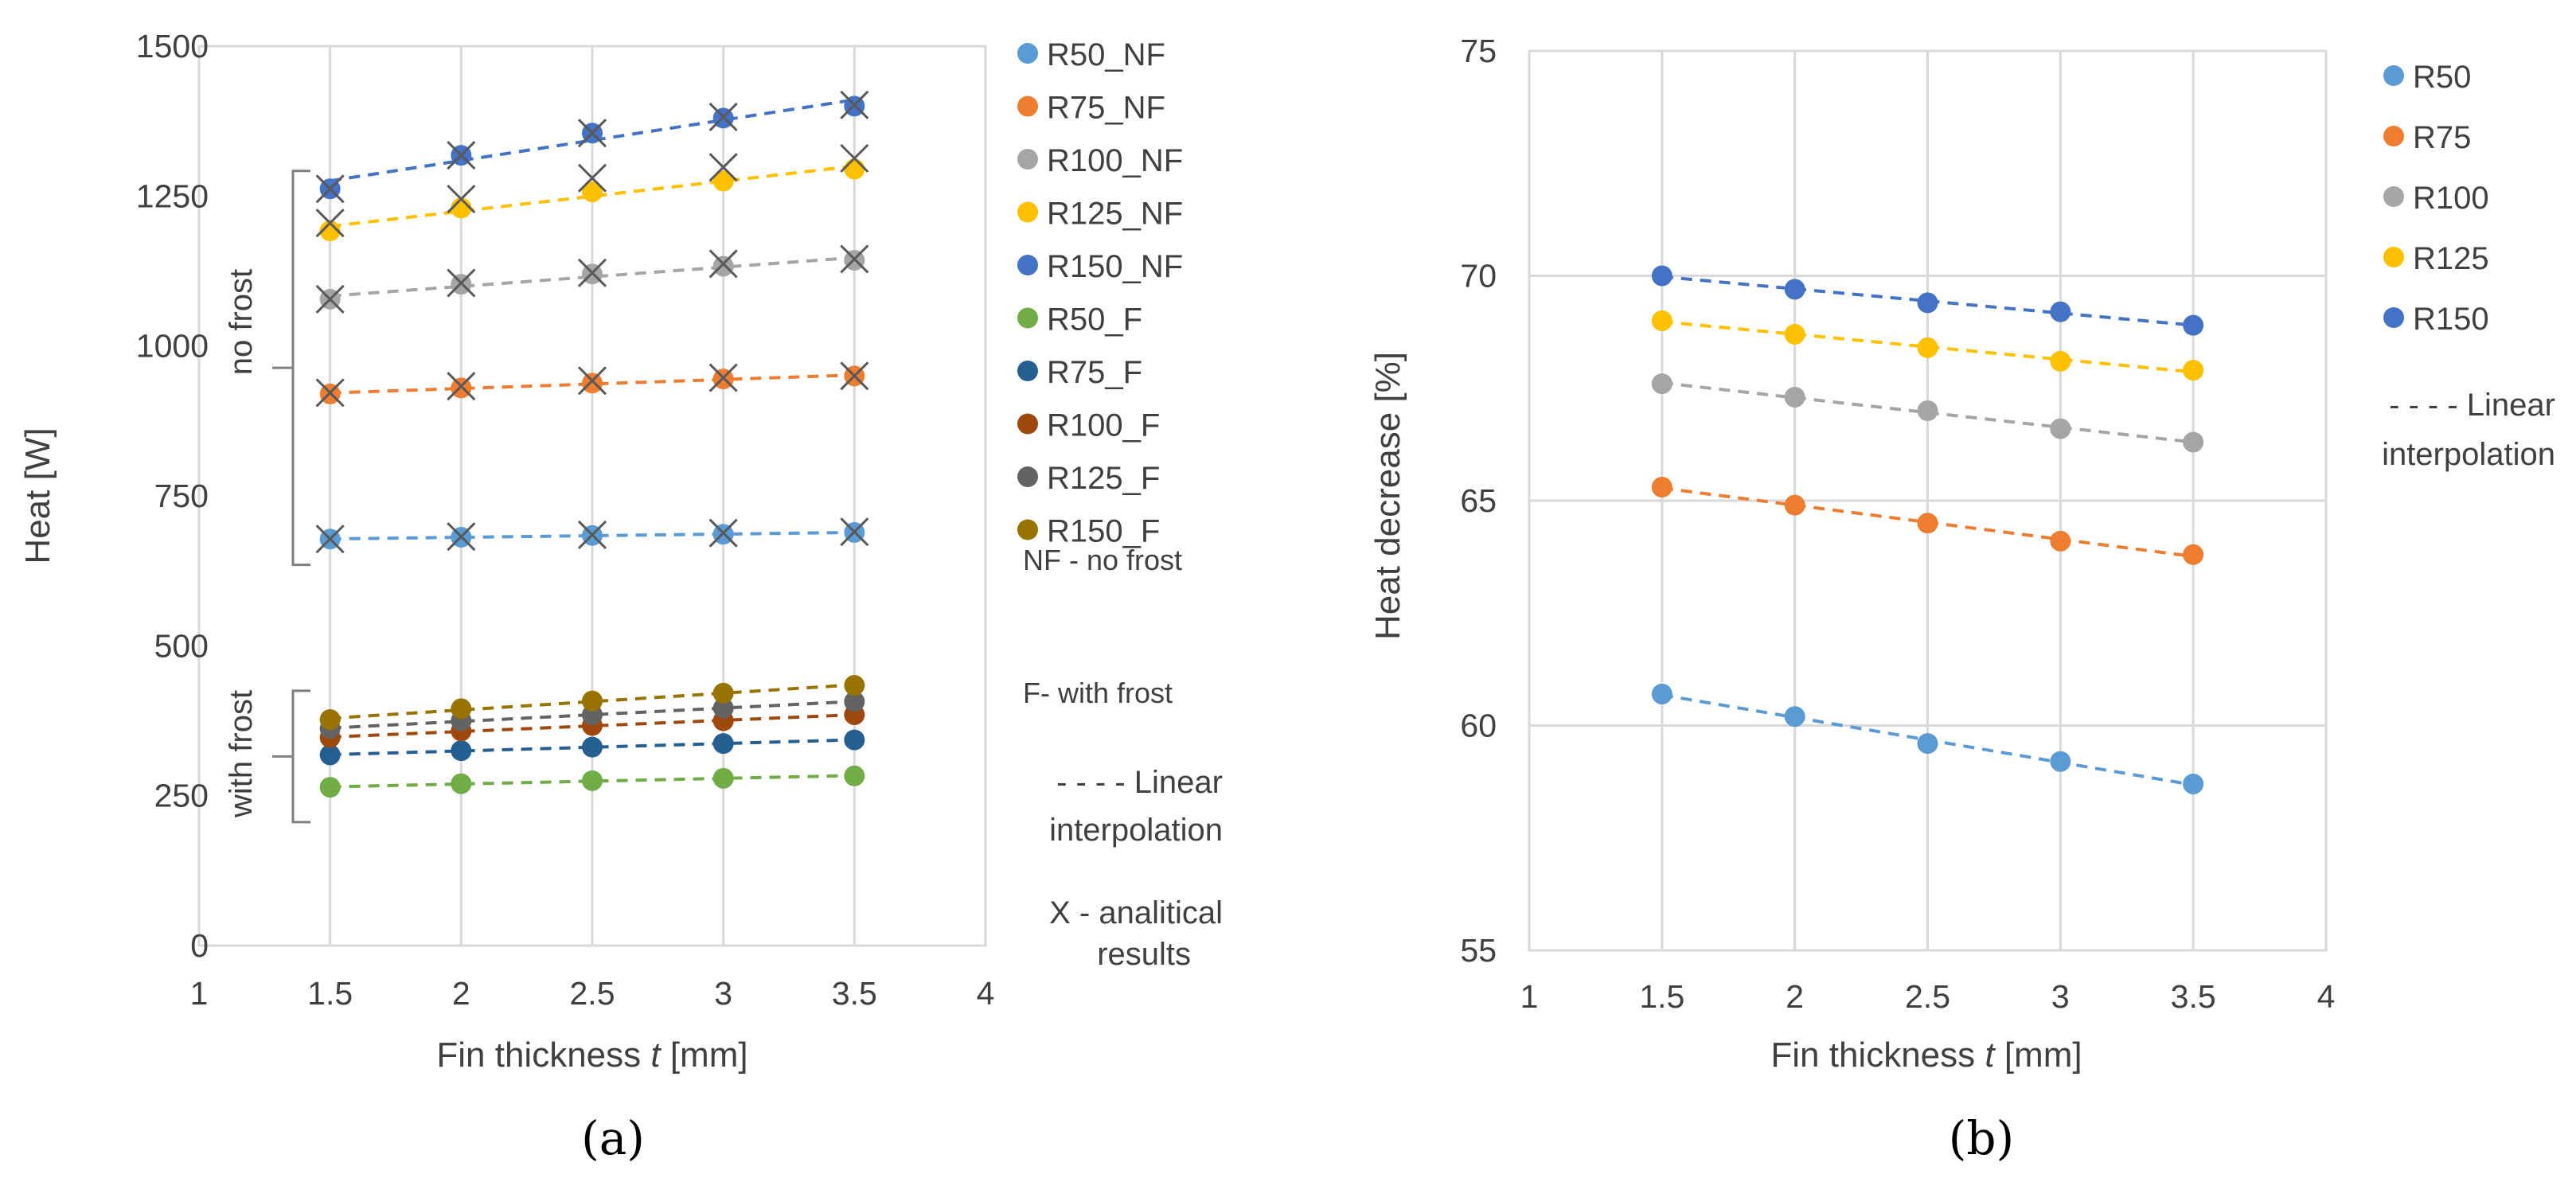 The width and height of the screenshot is (2576, 1178). Describe the element at coordinates (1094, 372) in the screenshot. I see `legend-label-r75-f: R75_F` at that location.